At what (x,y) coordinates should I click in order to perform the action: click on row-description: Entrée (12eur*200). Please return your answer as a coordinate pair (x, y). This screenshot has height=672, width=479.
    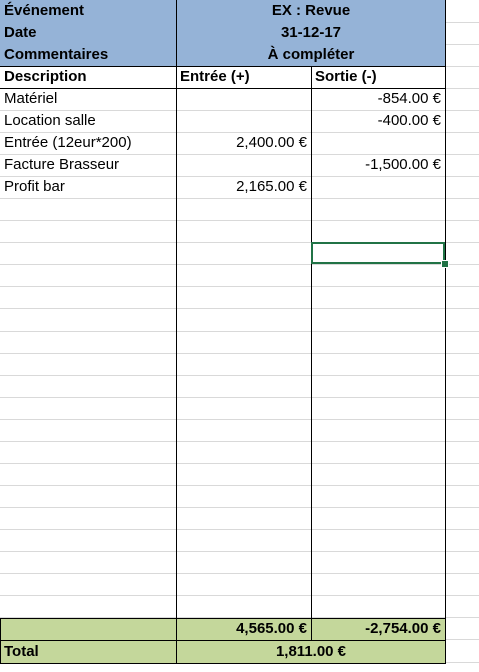
    Looking at the image, I should click on (68, 142).